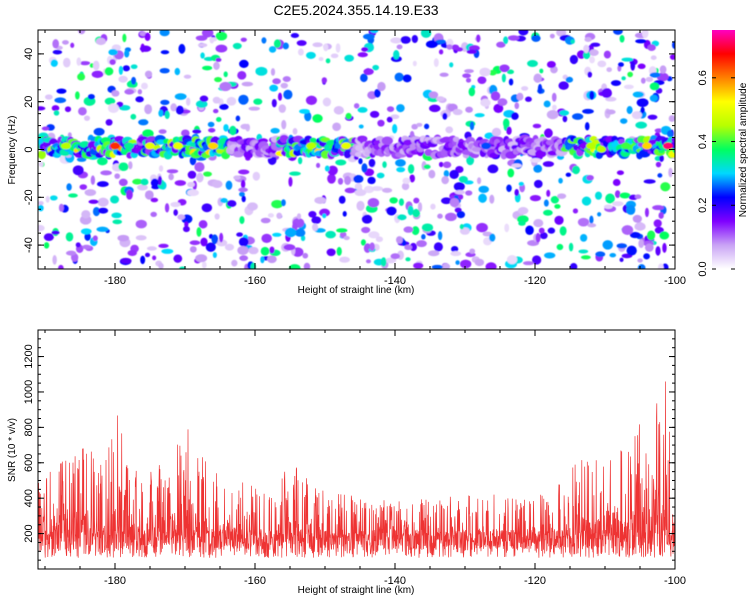  What do you see at coordinates (716, 173) in the screenshot?
I see `colorbar-ticks: 0.0 0.2 0.4 0.6` at bounding box center [716, 173].